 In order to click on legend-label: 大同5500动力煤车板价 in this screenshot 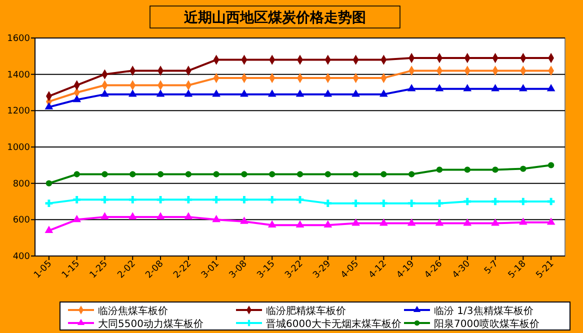, I will do `click(151, 324)`.